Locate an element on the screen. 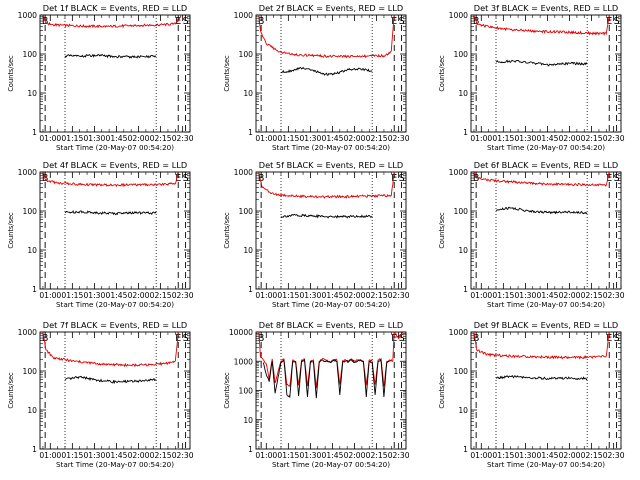  panel-title: Det 1f BLACK = Events, RED = LLD is located at coordinates (115, 8).